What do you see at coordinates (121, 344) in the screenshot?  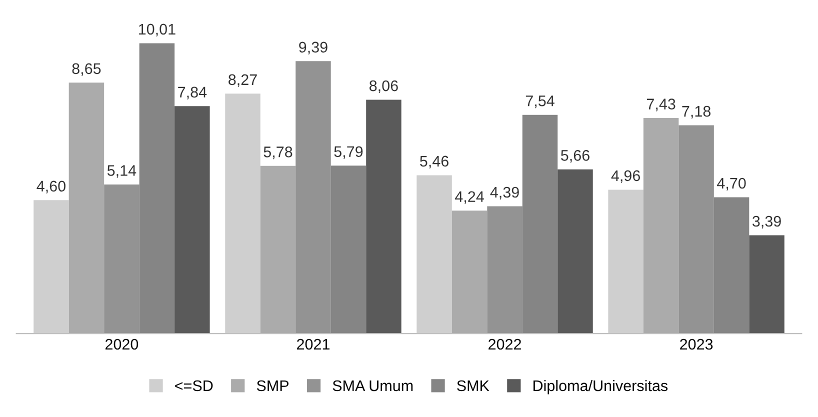 I see `x-tick-label: 2020` at bounding box center [121, 344].